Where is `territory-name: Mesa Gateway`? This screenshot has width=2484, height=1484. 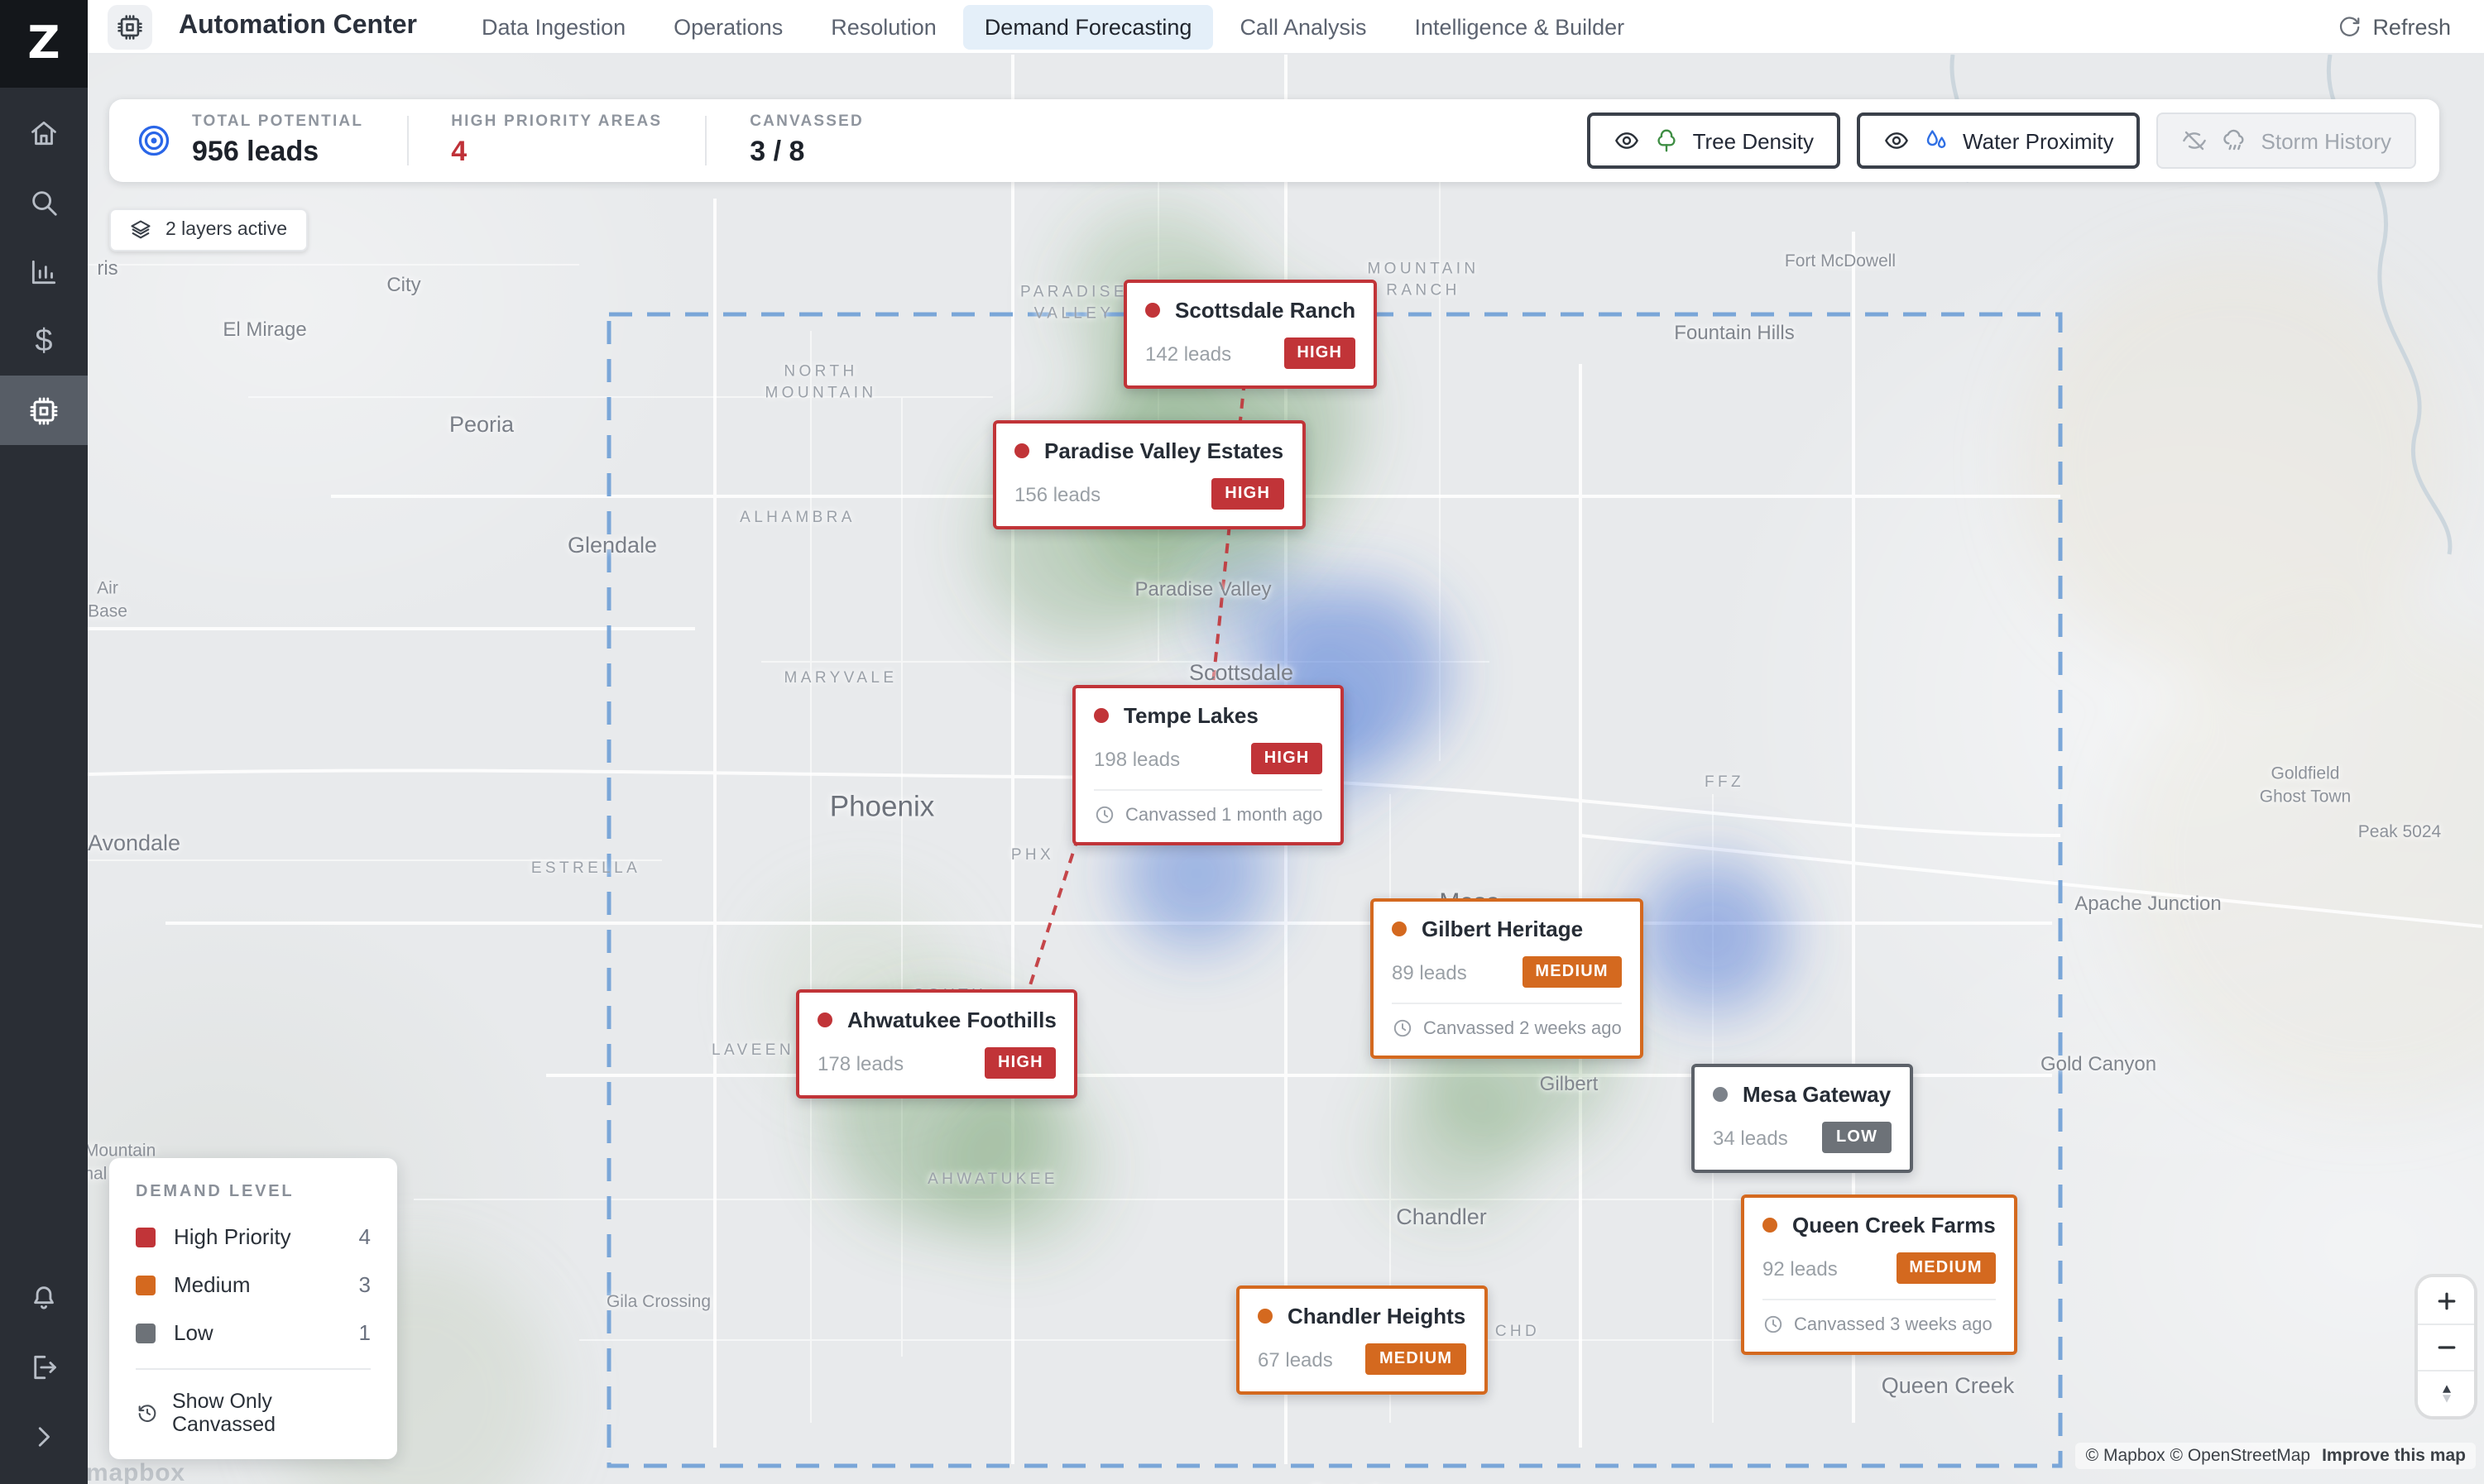
territory-name: Mesa Gateway is located at coordinates (1817, 1094).